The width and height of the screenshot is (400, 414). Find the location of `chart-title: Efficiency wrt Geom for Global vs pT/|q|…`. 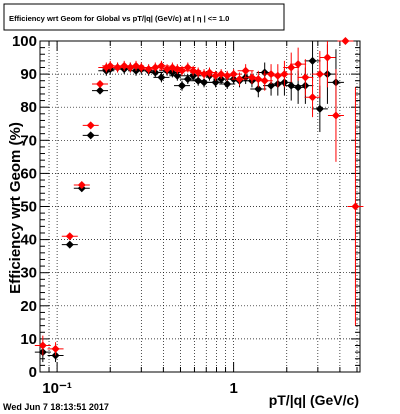

chart-title: Efficiency wrt Geom for Global vs pT/|q|… is located at coordinates (119, 18).